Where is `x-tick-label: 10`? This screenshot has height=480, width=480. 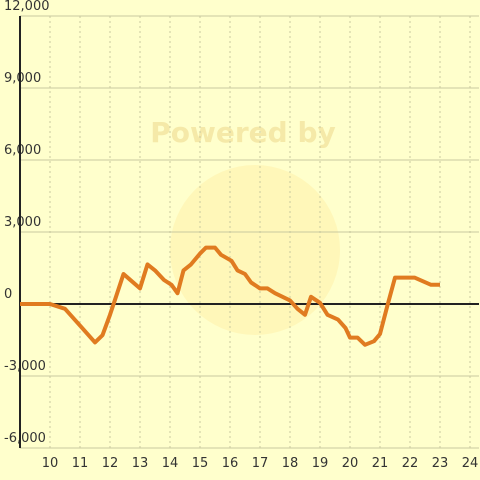 x-tick-label: 10 is located at coordinates (50, 463).